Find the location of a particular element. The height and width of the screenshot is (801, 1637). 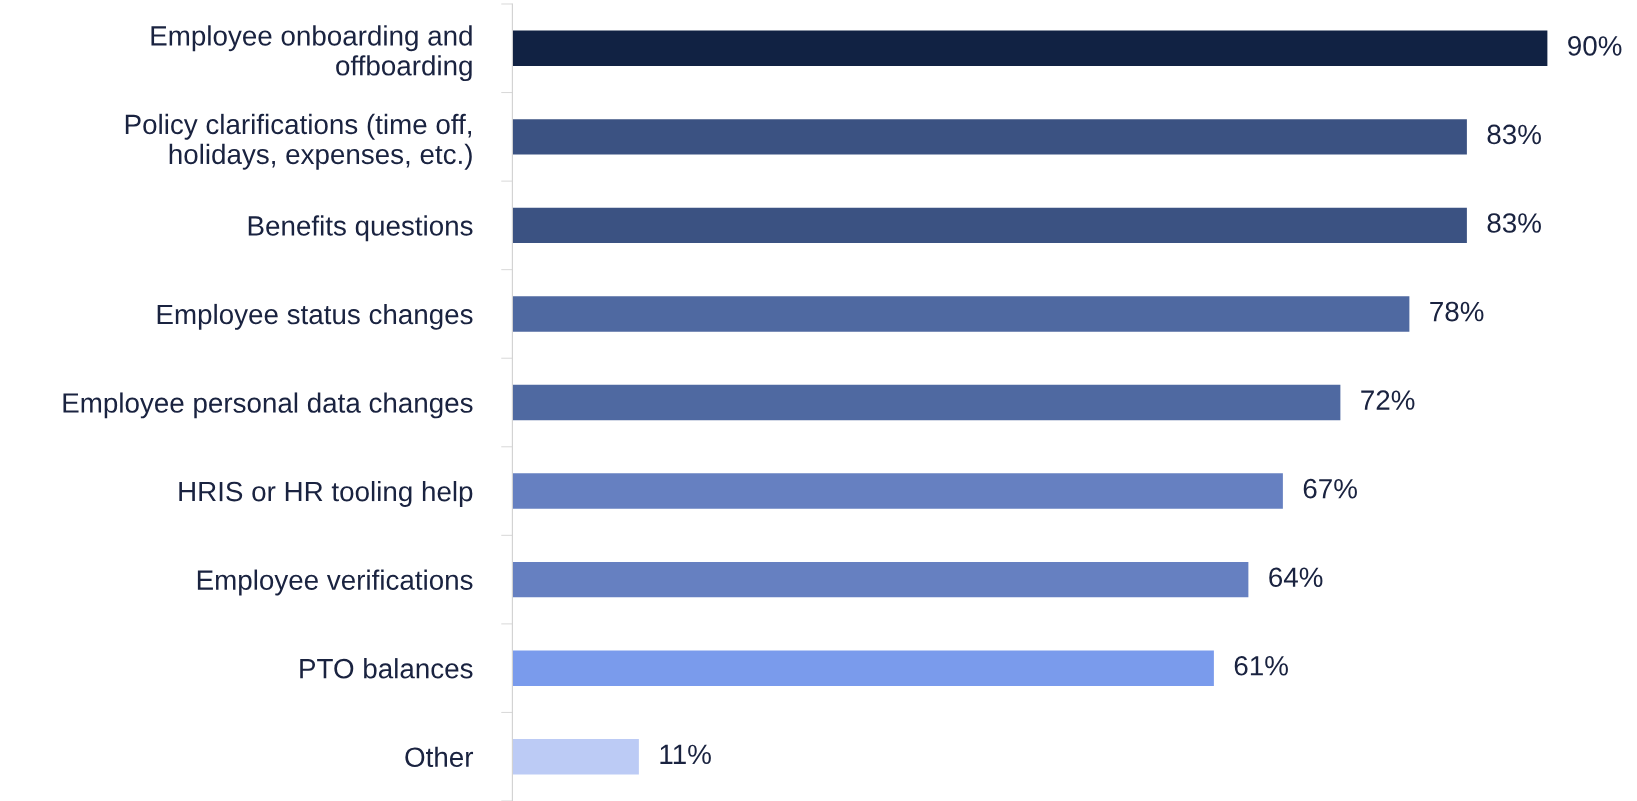

y-tick-label: Benefits questions is located at coordinates (360, 228).